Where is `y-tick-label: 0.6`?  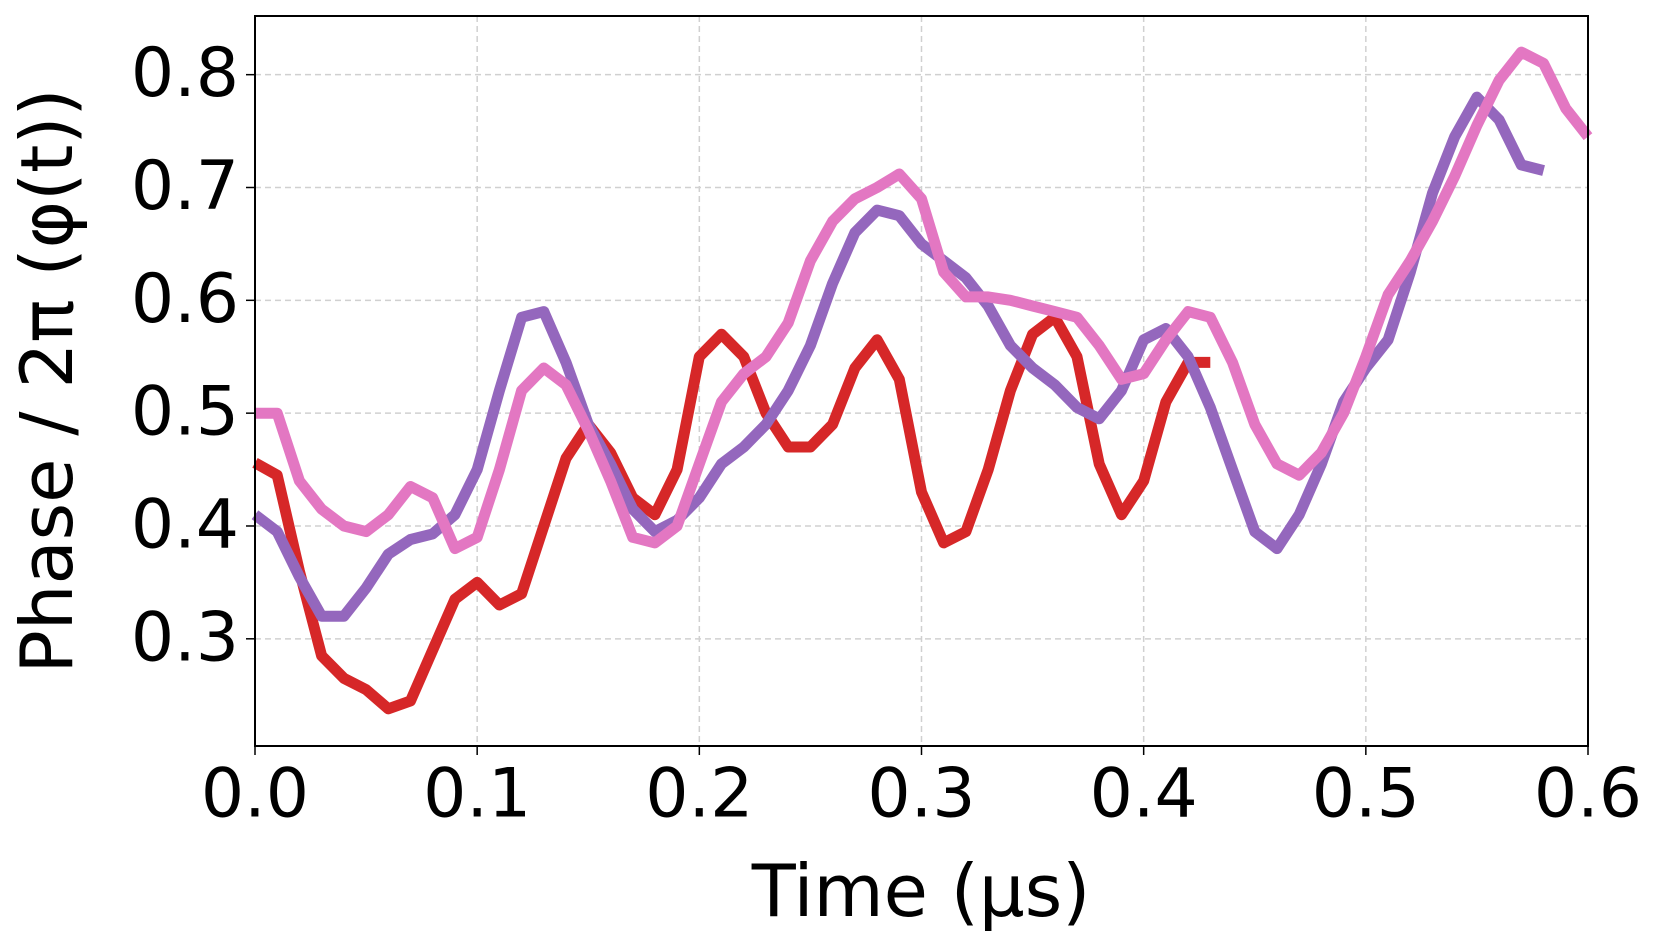 y-tick-label: 0.6 is located at coordinates (185, 299).